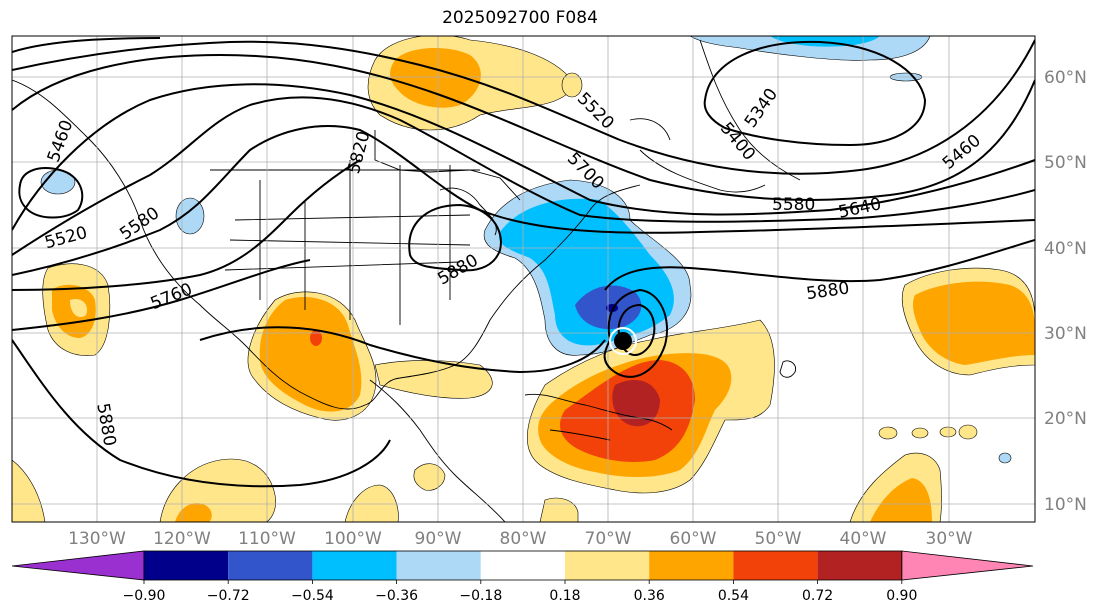  Describe the element at coordinates (438, 539) in the screenshot. I see `lon-label: 90°W` at that location.